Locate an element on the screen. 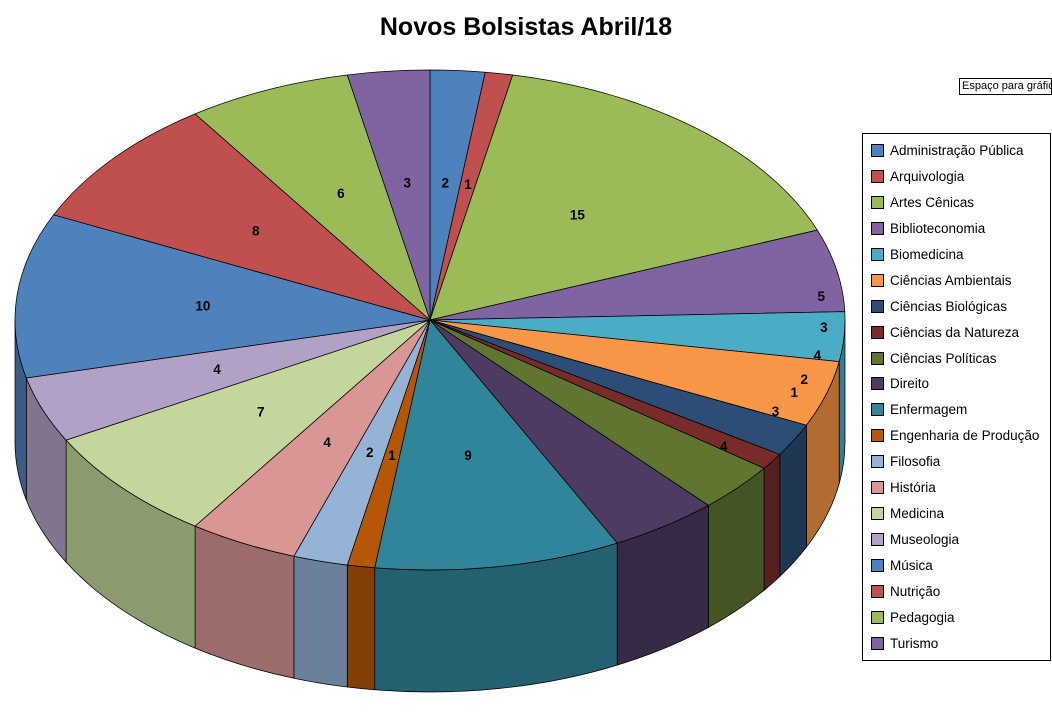 The width and height of the screenshot is (1052, 718). legend-item: Pedagogia is located at coordinates (956, 617).